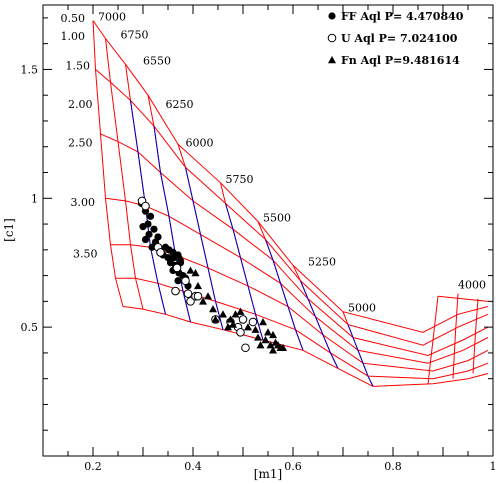 This screenshot has width=496, height=484. I want to click on temperature-label: 6000, so click(200, 143).